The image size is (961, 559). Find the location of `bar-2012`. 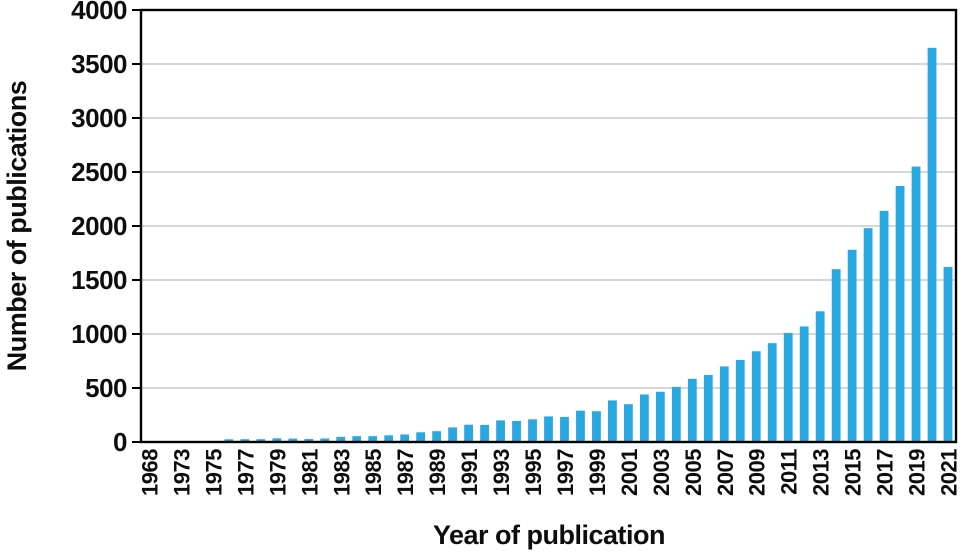

bar-2012 is located at coordinates (804, 384).